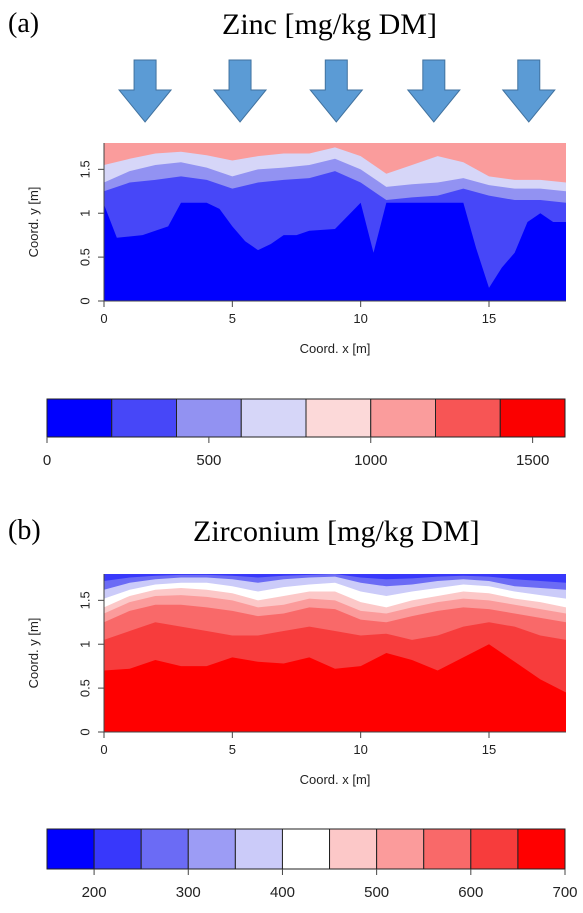 The width and height of the screenshot is (583, 913). I want to click on panel-b-letter: (b), so click(24, 530).